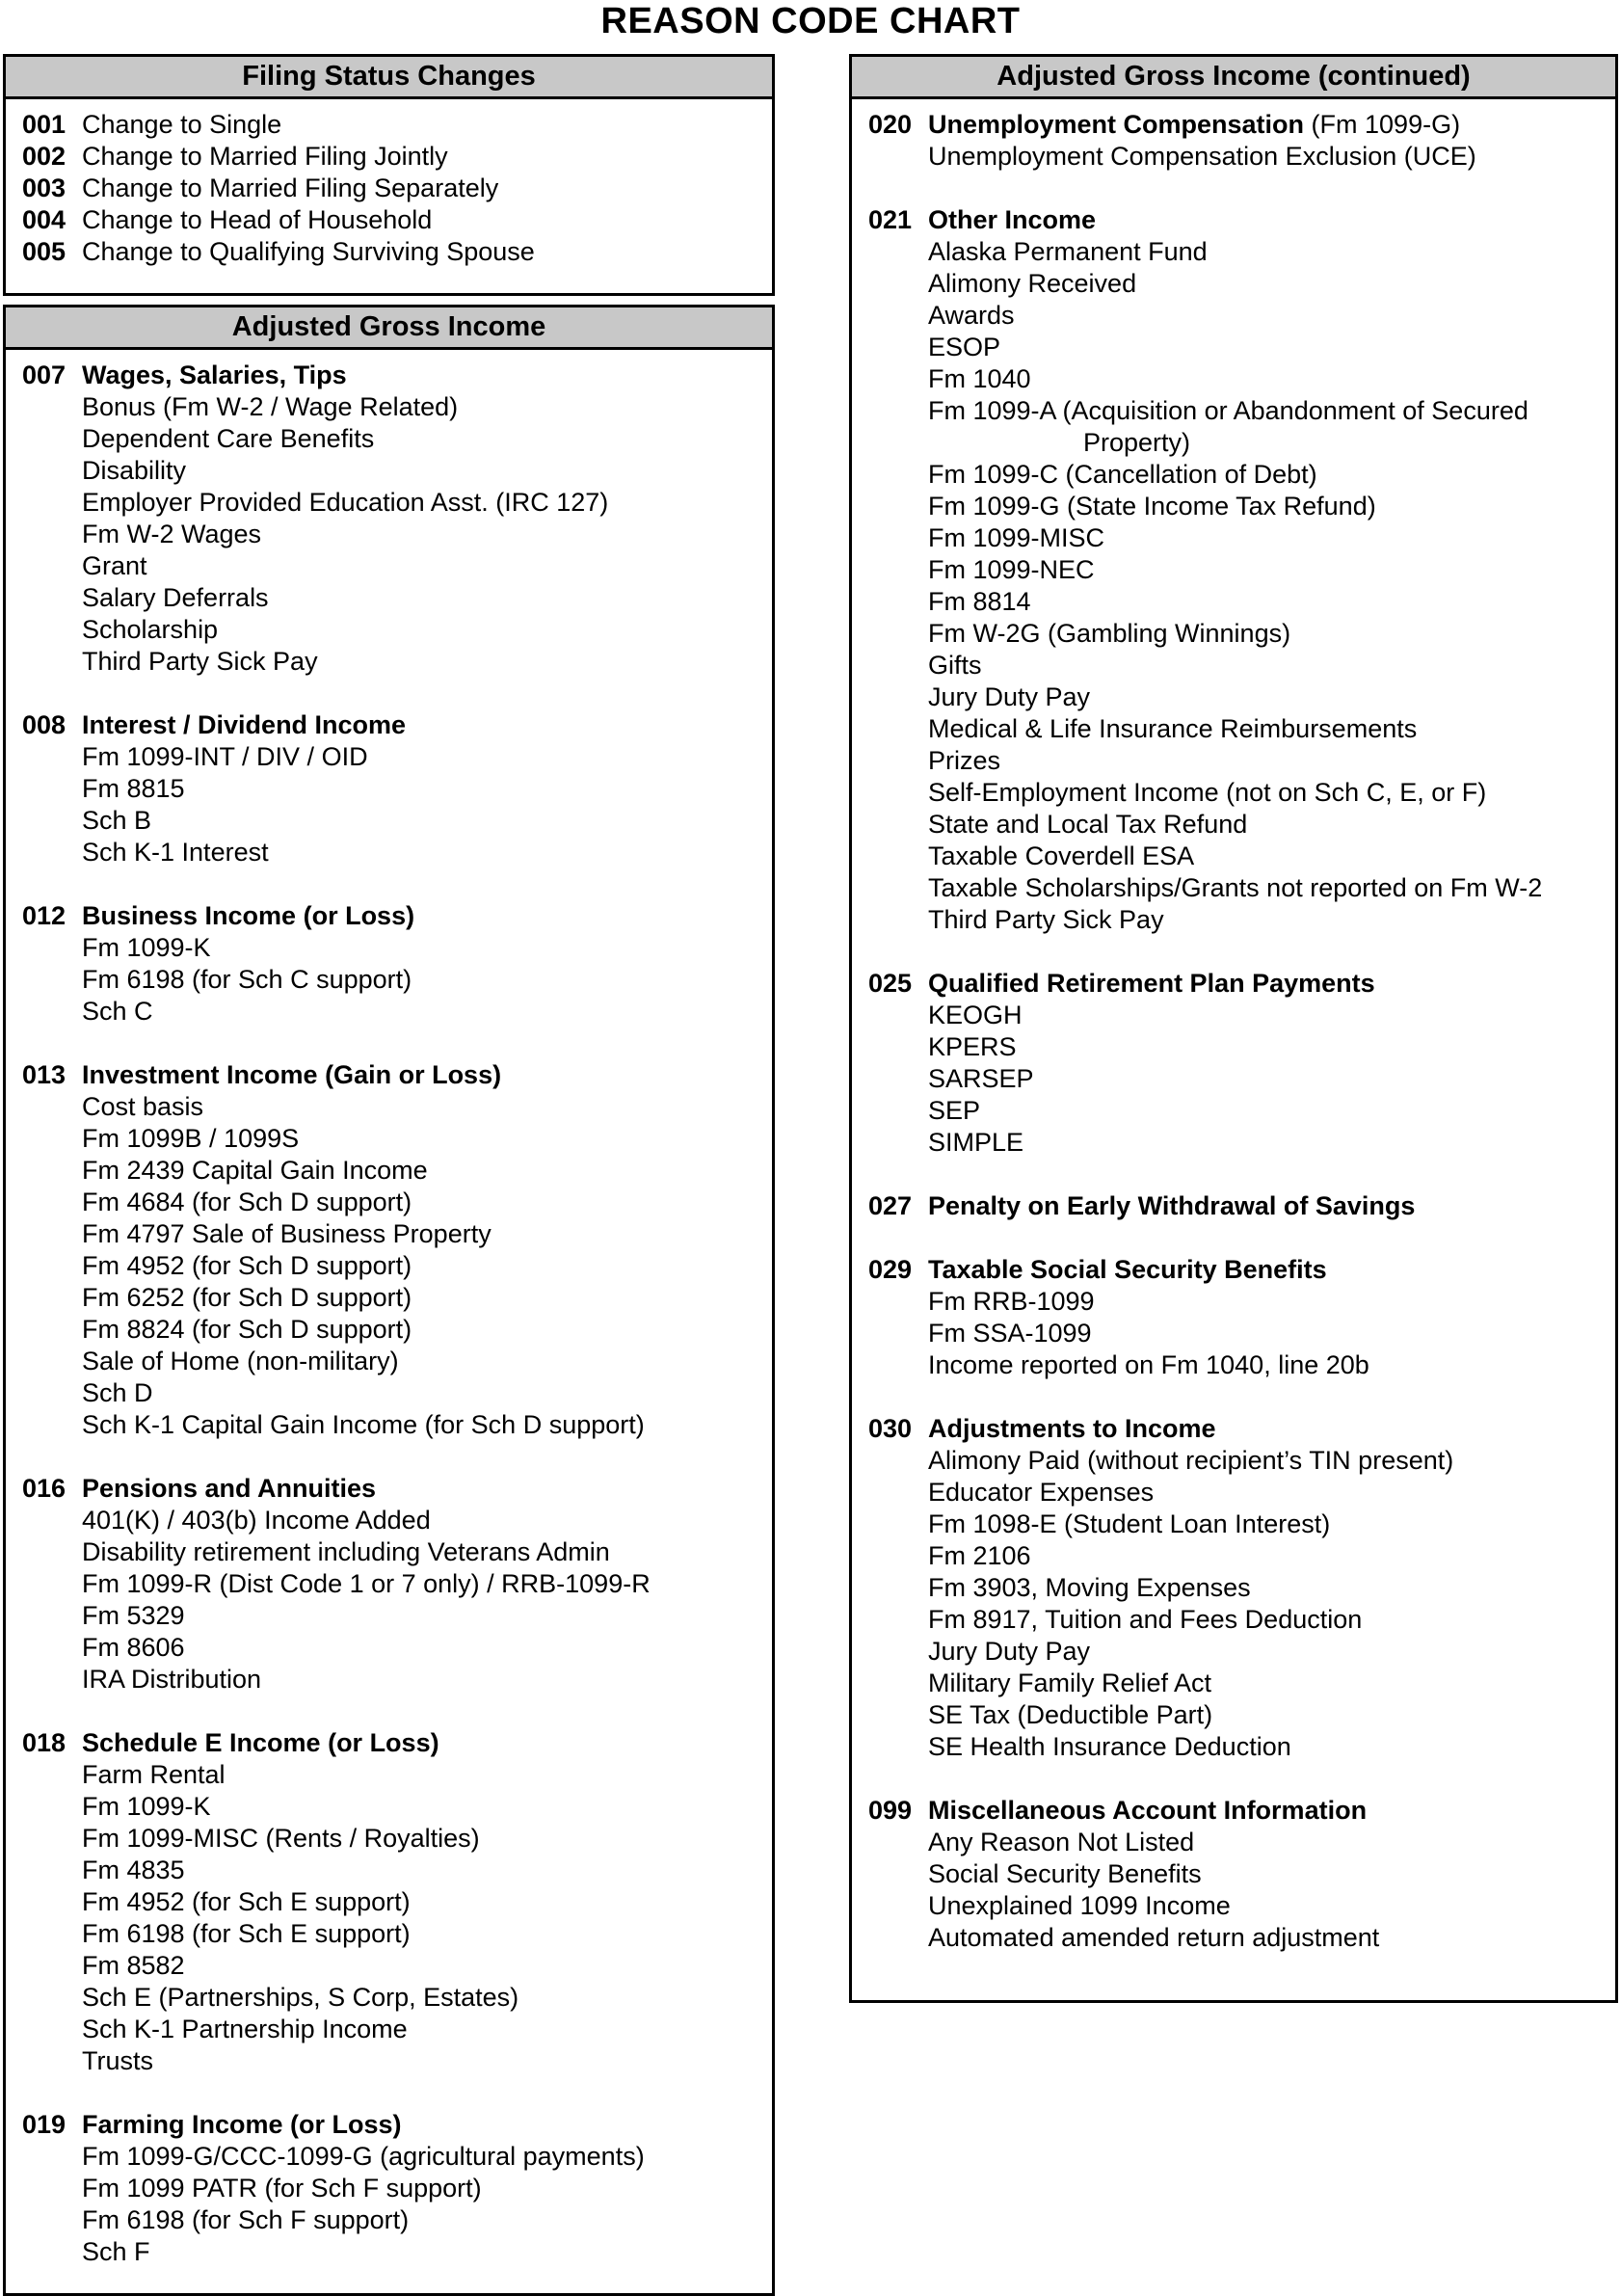  What do you see at coordinates (1137, 442) in the screenshot?
I see `reason-item: Property)` at bounding box center [1137, 442].